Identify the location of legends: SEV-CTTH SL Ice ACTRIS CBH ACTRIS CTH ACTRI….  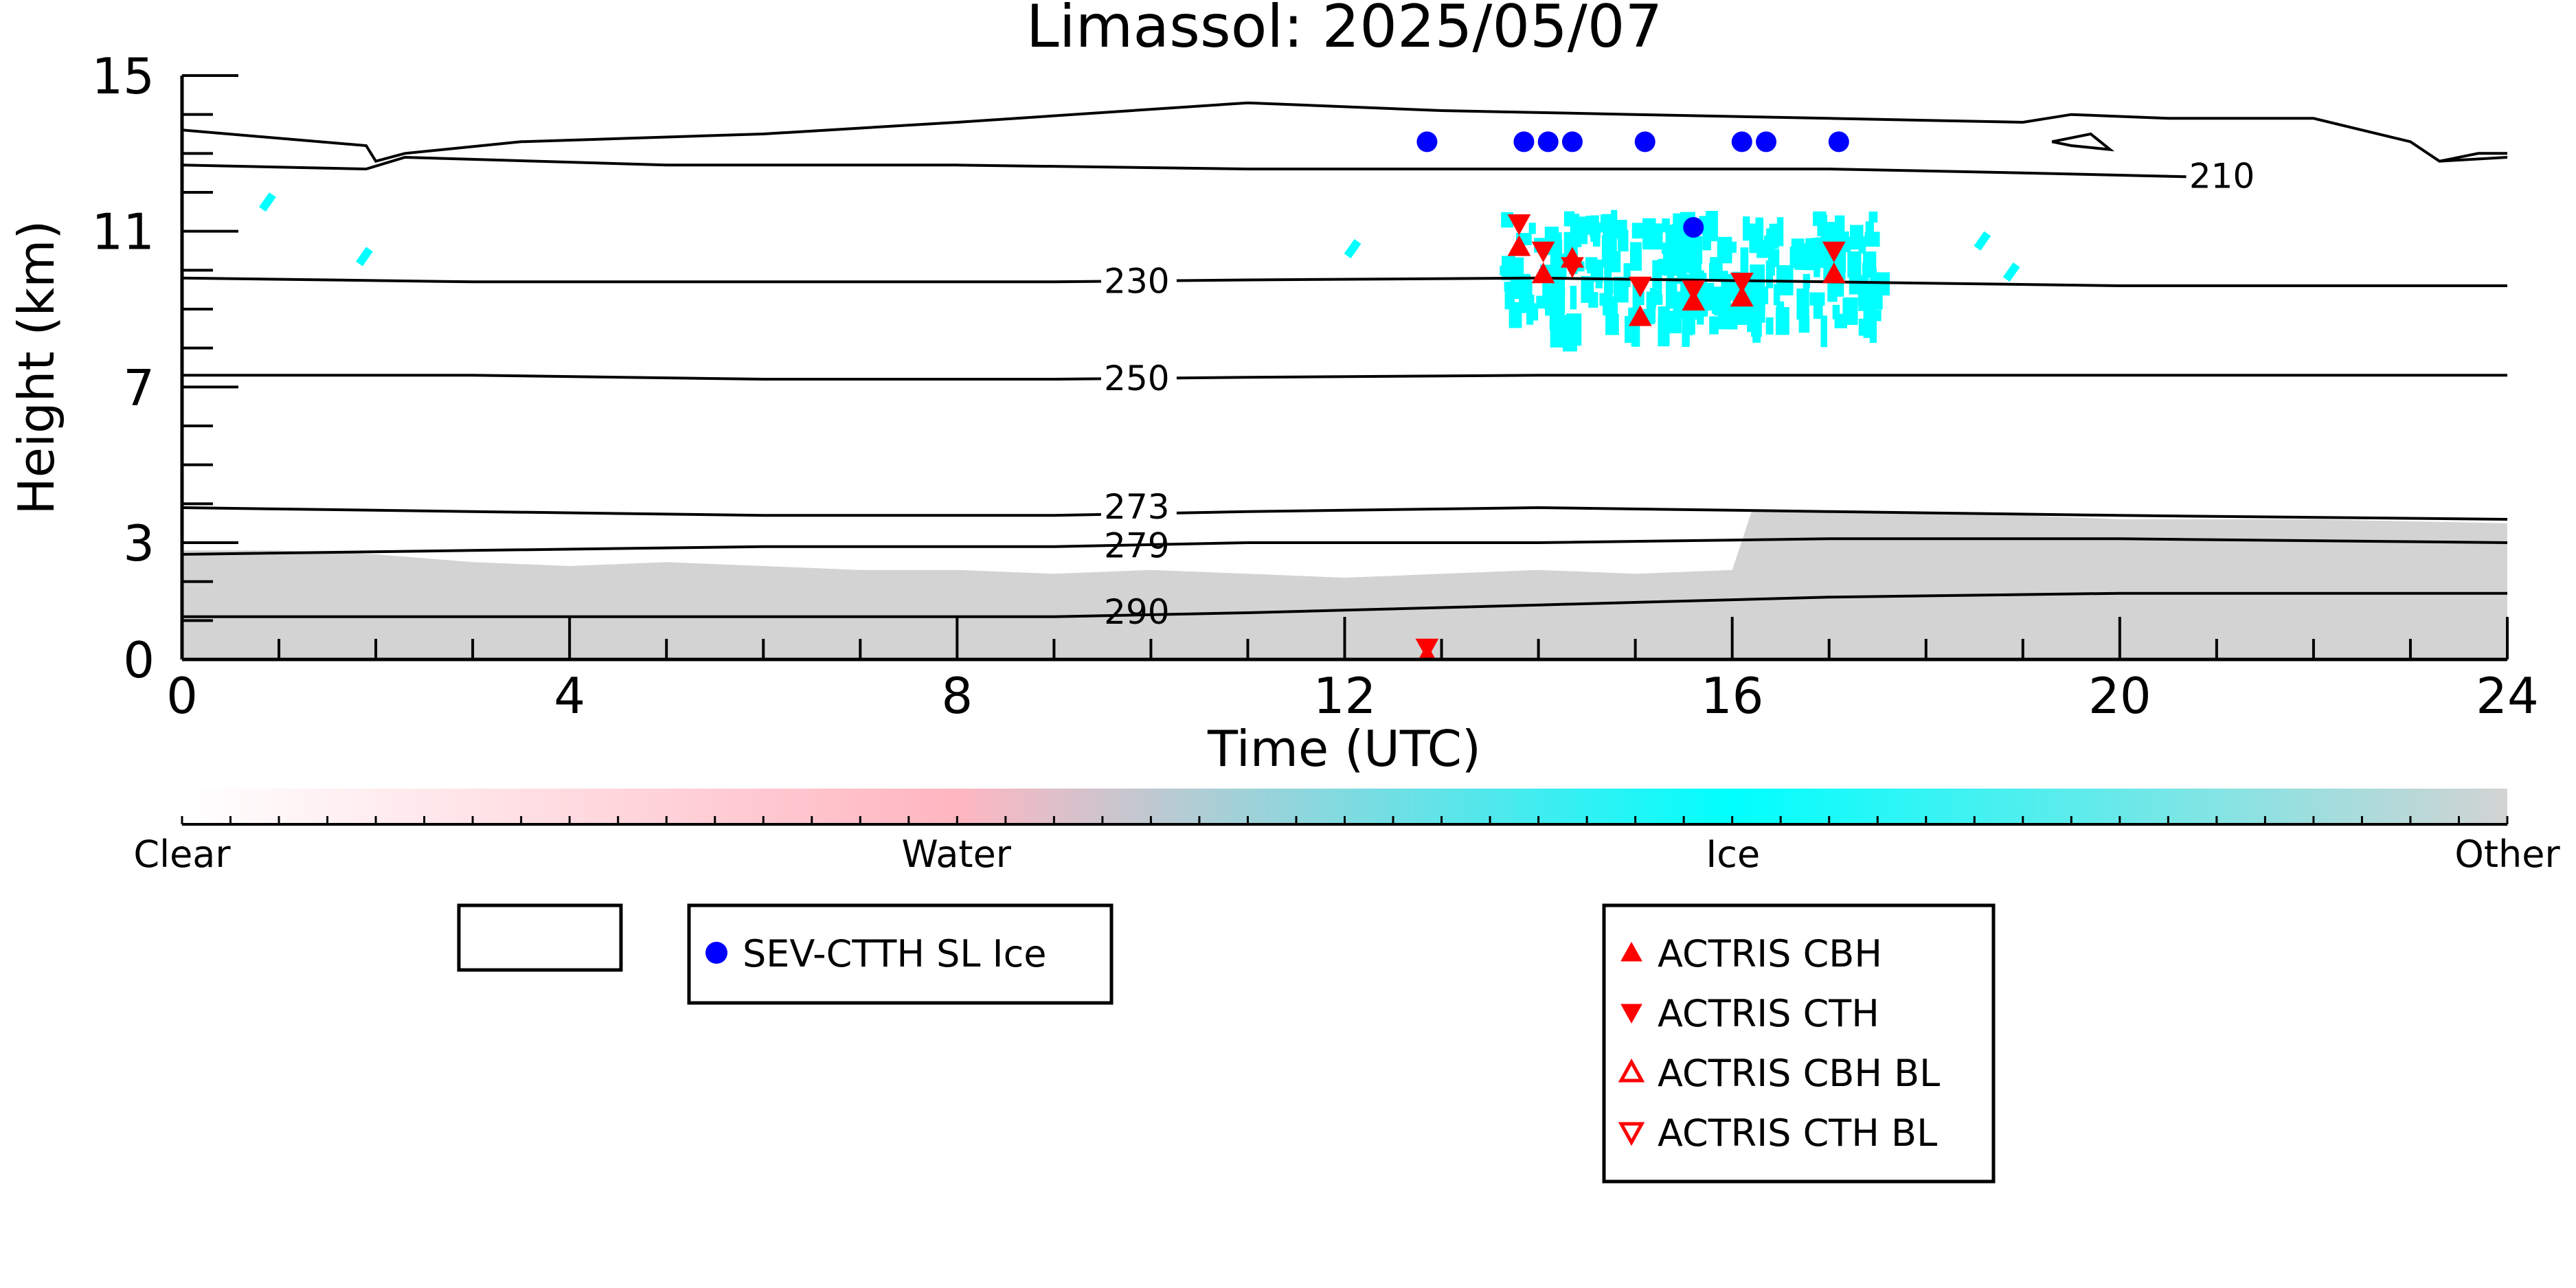
(1226, 1043).